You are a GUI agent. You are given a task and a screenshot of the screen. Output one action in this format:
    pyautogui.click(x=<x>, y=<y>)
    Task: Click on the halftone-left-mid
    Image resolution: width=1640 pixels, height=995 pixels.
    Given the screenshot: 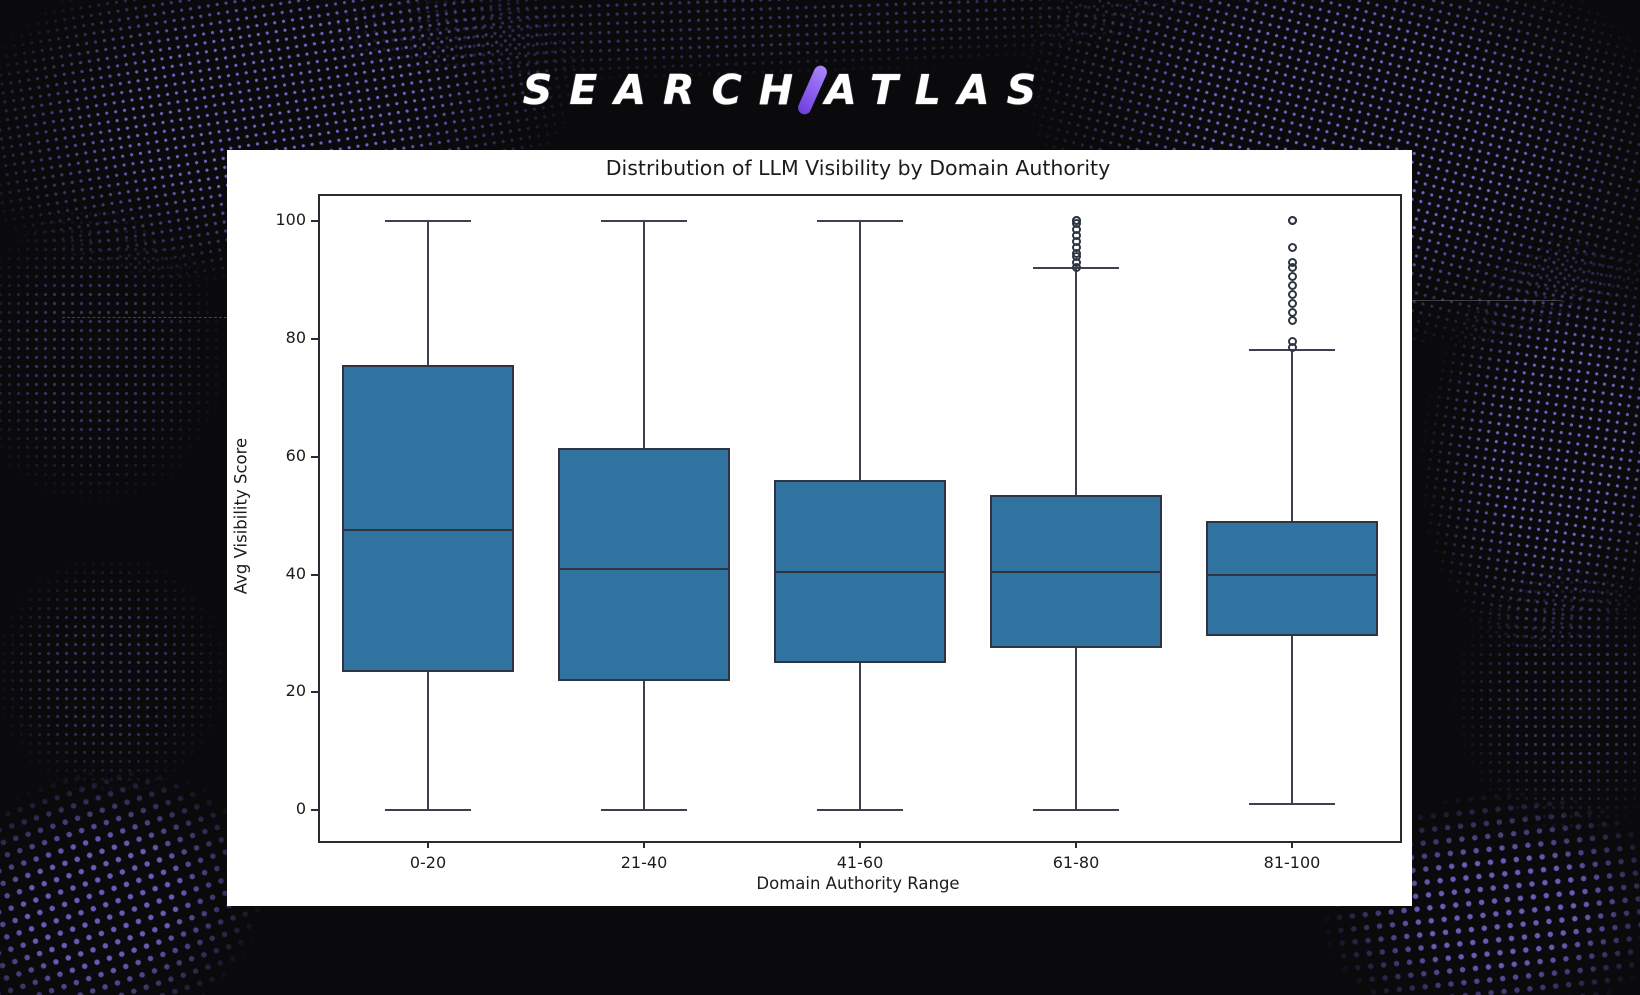 What is the action you would take?
    pyautogui.click(x=115, y=355)
    